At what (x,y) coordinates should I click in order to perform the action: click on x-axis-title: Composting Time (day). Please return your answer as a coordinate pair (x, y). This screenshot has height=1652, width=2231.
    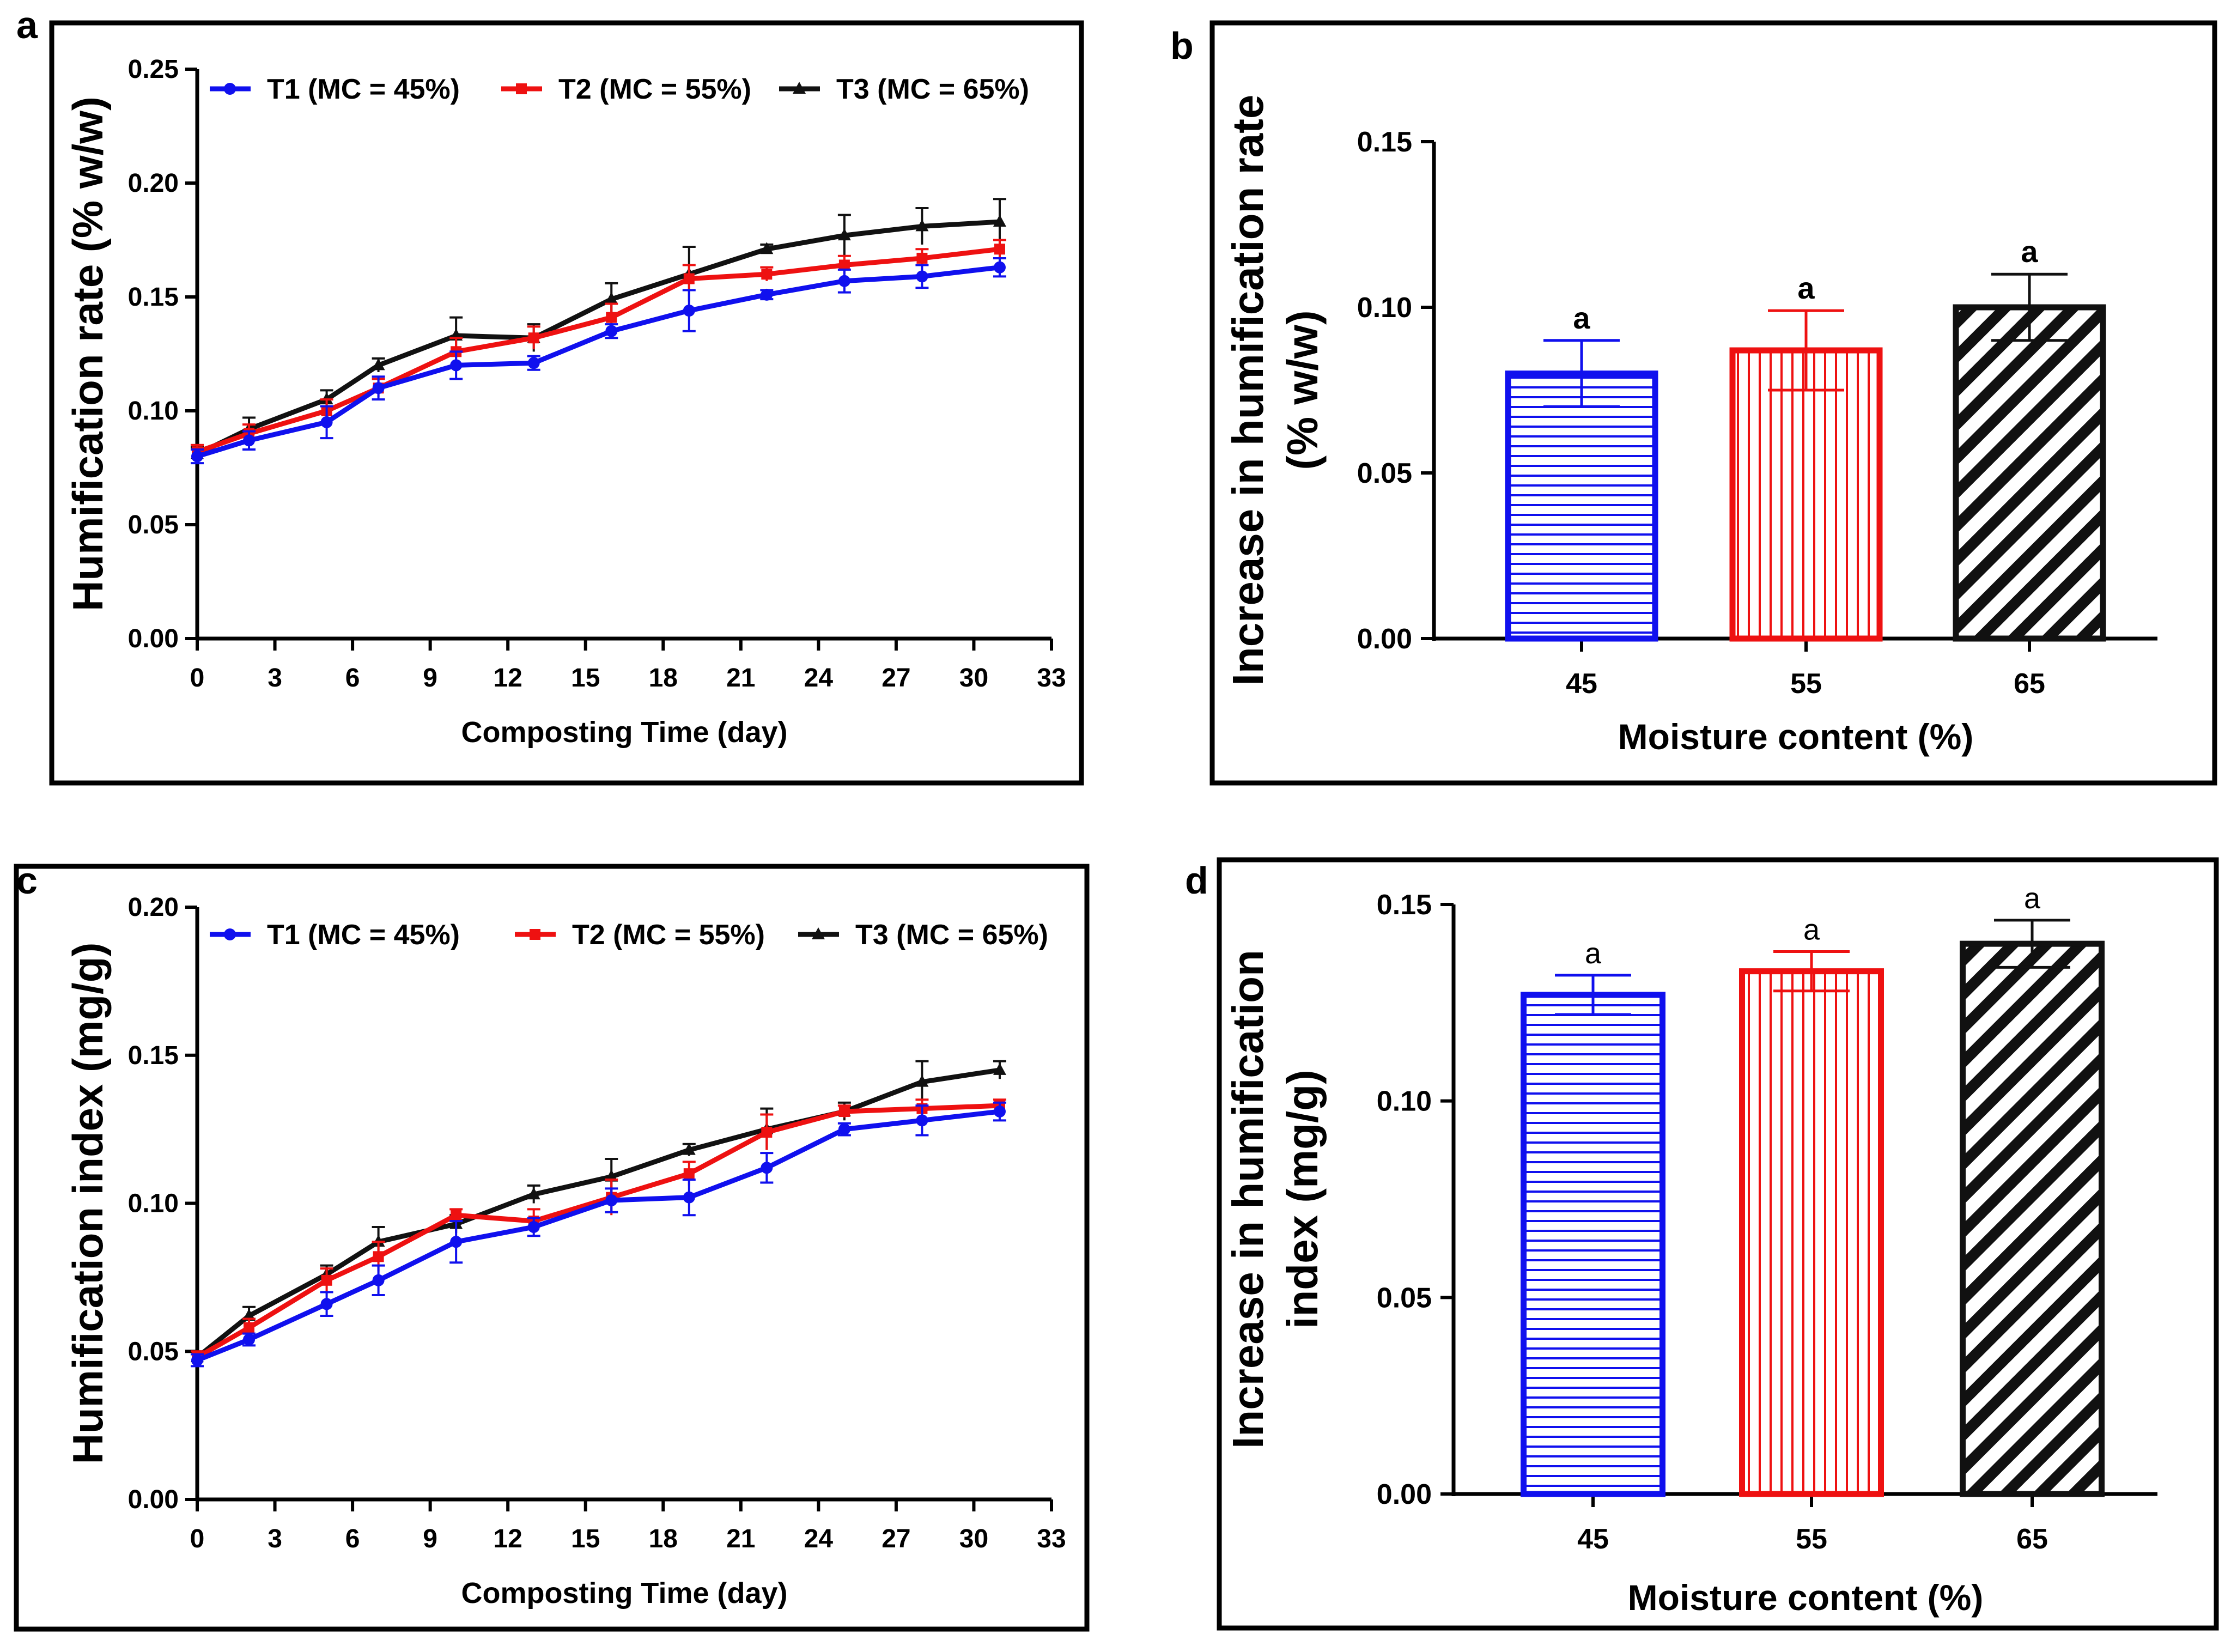
    Looking at the image, I should click on (624, 732).